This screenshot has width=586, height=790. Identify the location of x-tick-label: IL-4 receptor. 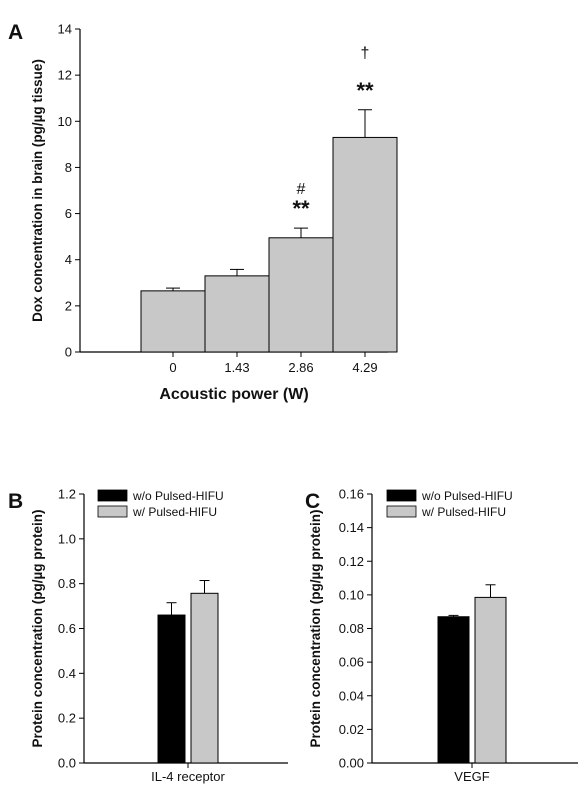
(188, 776).